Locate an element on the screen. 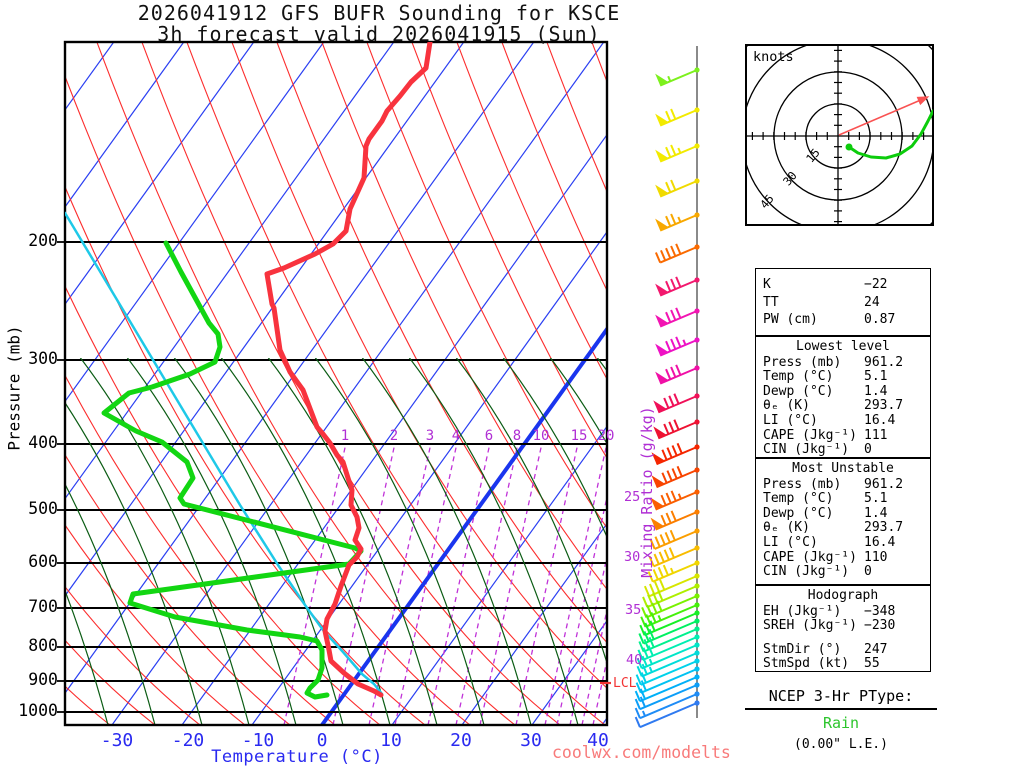 Image resolution: width=1024 pixels, height=768 pixels. pressure-tick-label: 800 is located at coordinates (43, 645).